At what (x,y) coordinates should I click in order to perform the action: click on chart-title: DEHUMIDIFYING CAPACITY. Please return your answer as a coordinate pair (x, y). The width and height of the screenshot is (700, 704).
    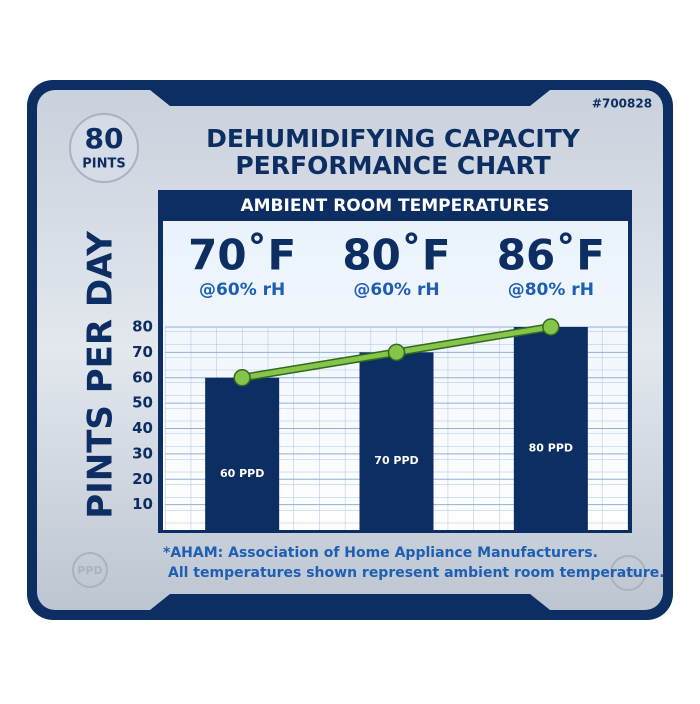
    Looking at the image, I should click on (393, 138).